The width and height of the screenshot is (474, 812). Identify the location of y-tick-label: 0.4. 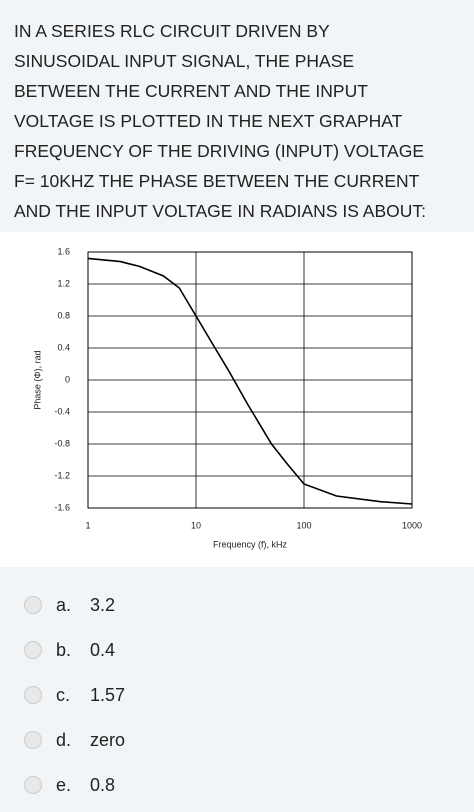
(63, 347).